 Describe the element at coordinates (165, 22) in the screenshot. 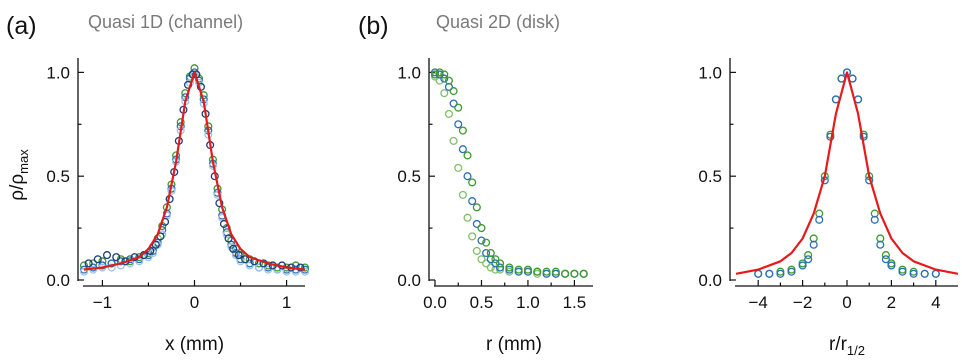

I see `panel-title-a: Quasi 1D (channel)` at that location.